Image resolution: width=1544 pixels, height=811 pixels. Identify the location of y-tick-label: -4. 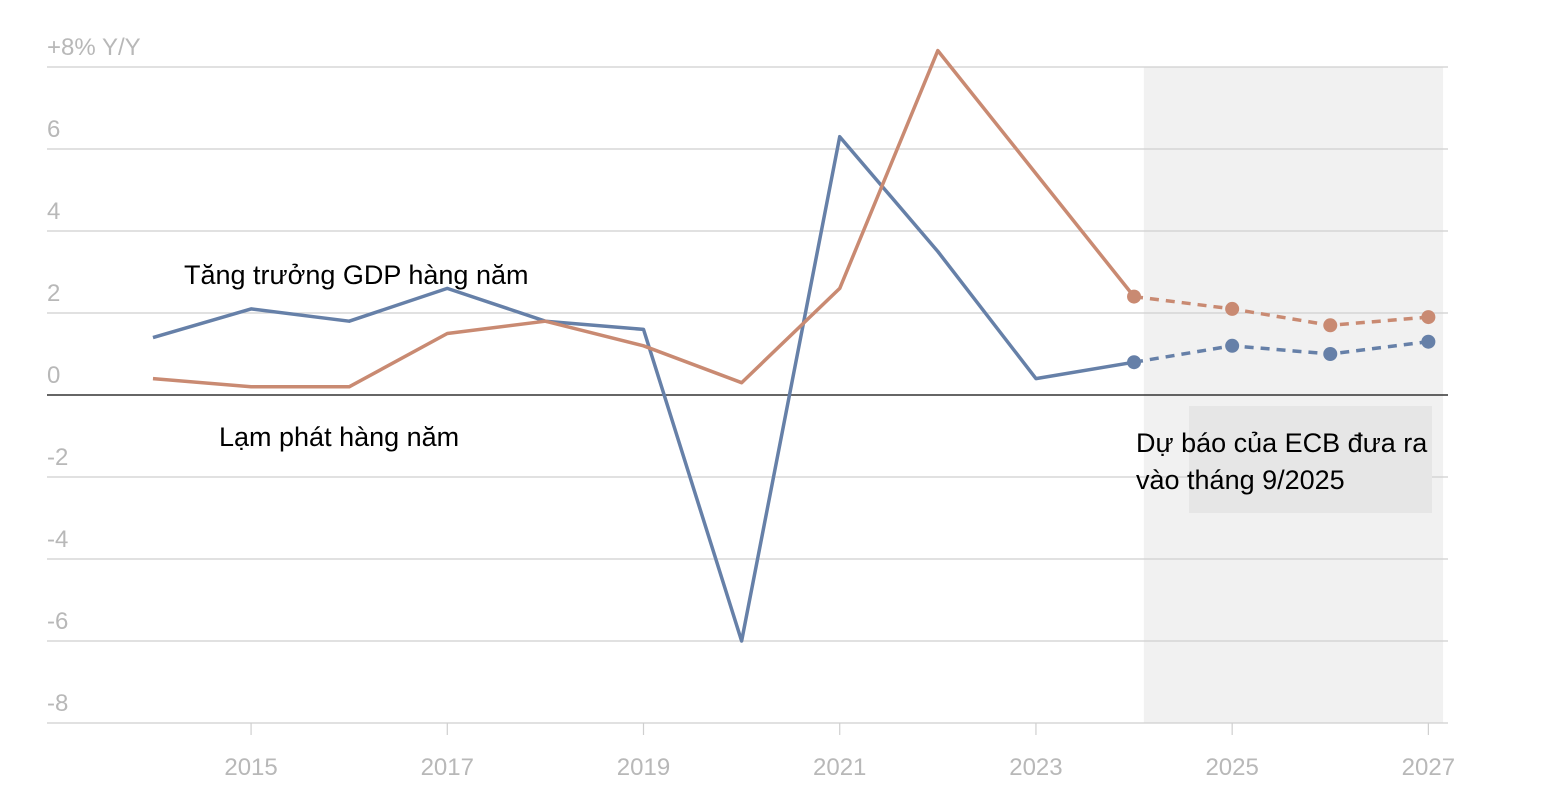
(57, 539).